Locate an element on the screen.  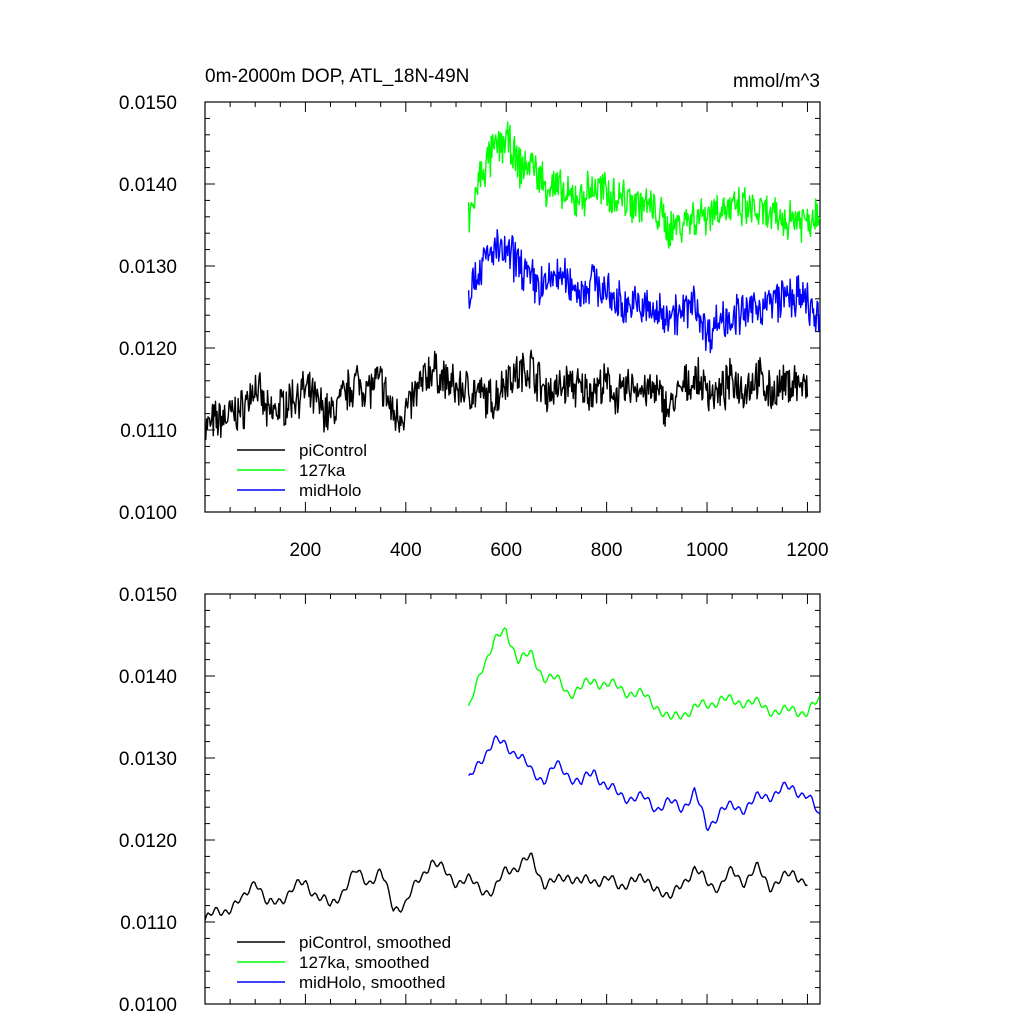
legend-label: 127ka is located at coordinates (322, 470).